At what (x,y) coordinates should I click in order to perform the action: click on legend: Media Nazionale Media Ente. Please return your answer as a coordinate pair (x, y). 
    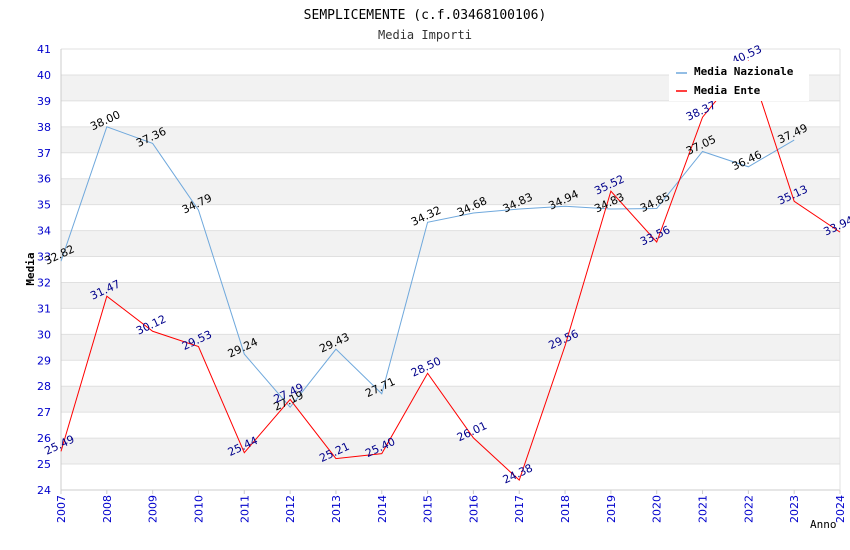
    Looking at the image, I should click on (739, 81).